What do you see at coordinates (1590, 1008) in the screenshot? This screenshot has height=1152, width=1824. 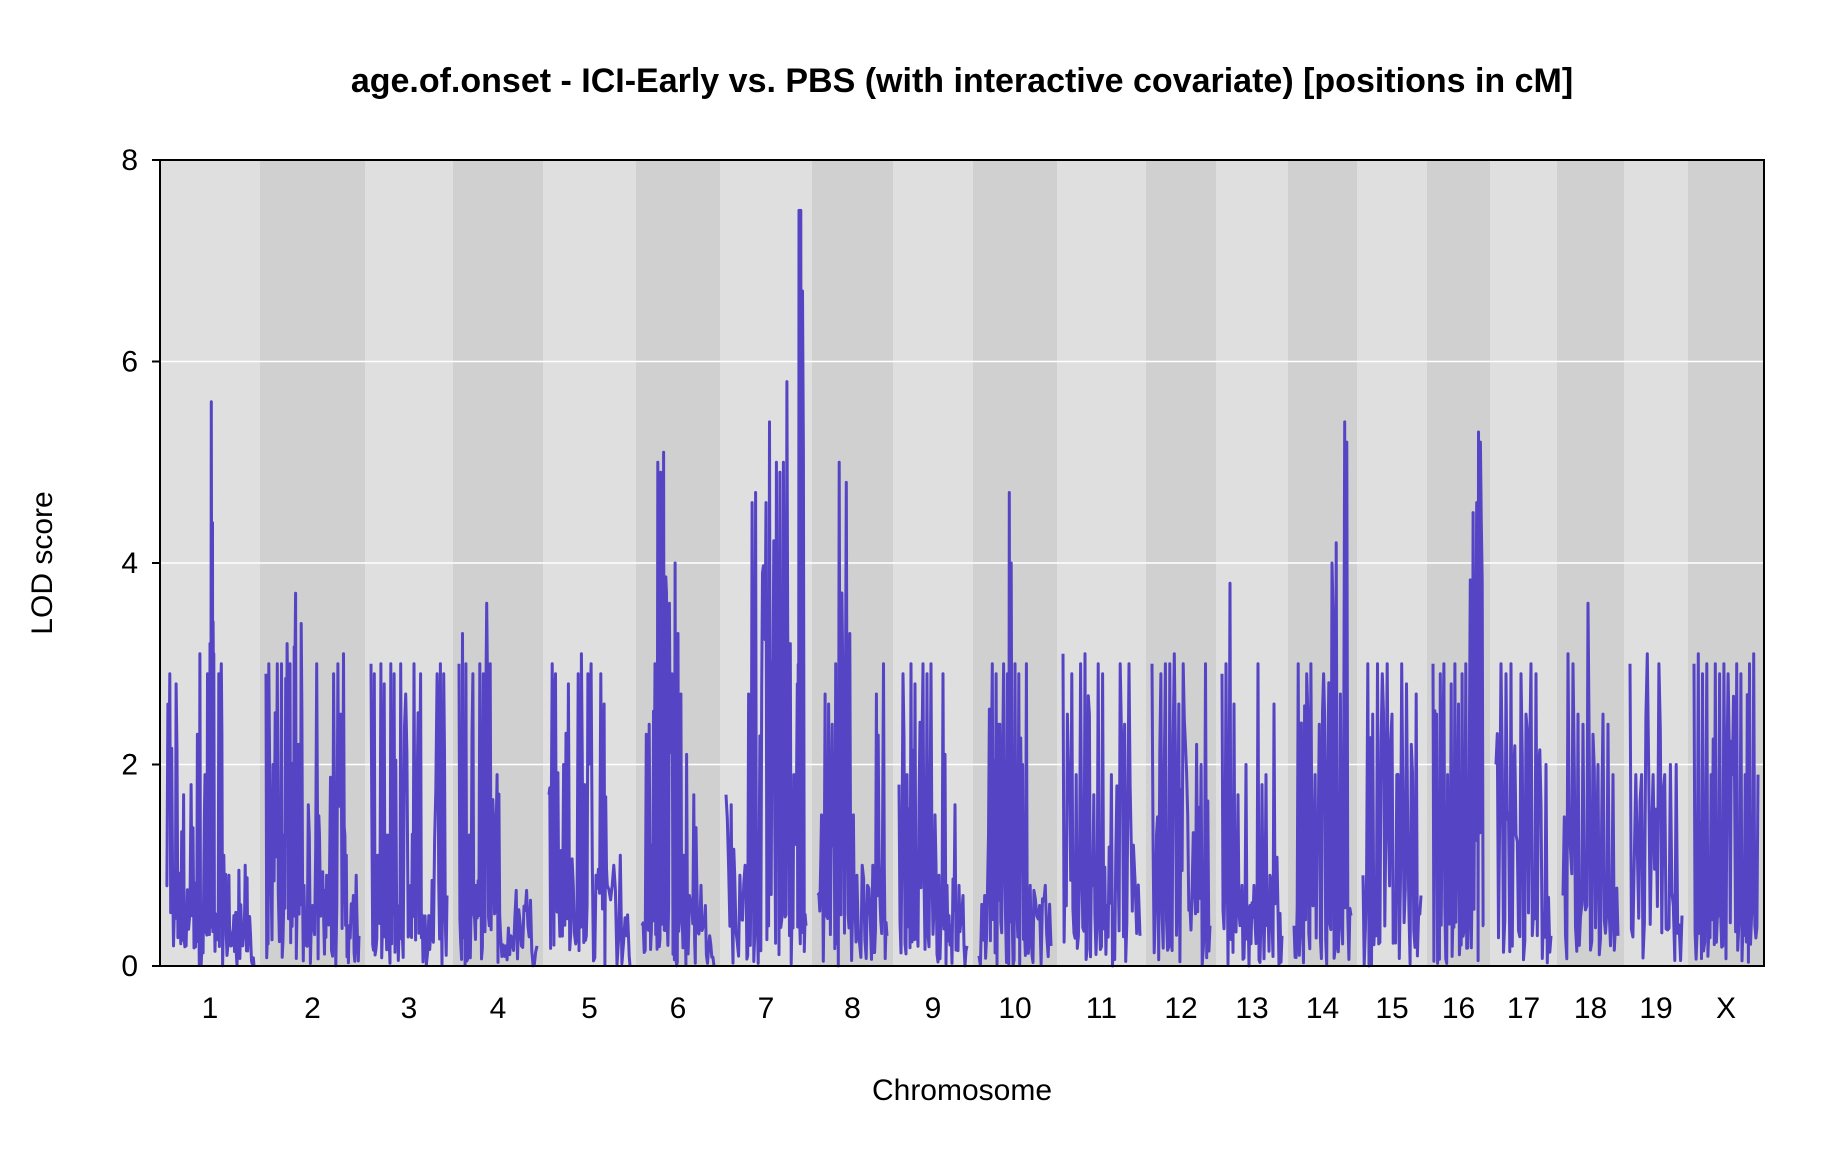 I see `x-tick-label-18: 18` at bounding box center [1590, 1008].